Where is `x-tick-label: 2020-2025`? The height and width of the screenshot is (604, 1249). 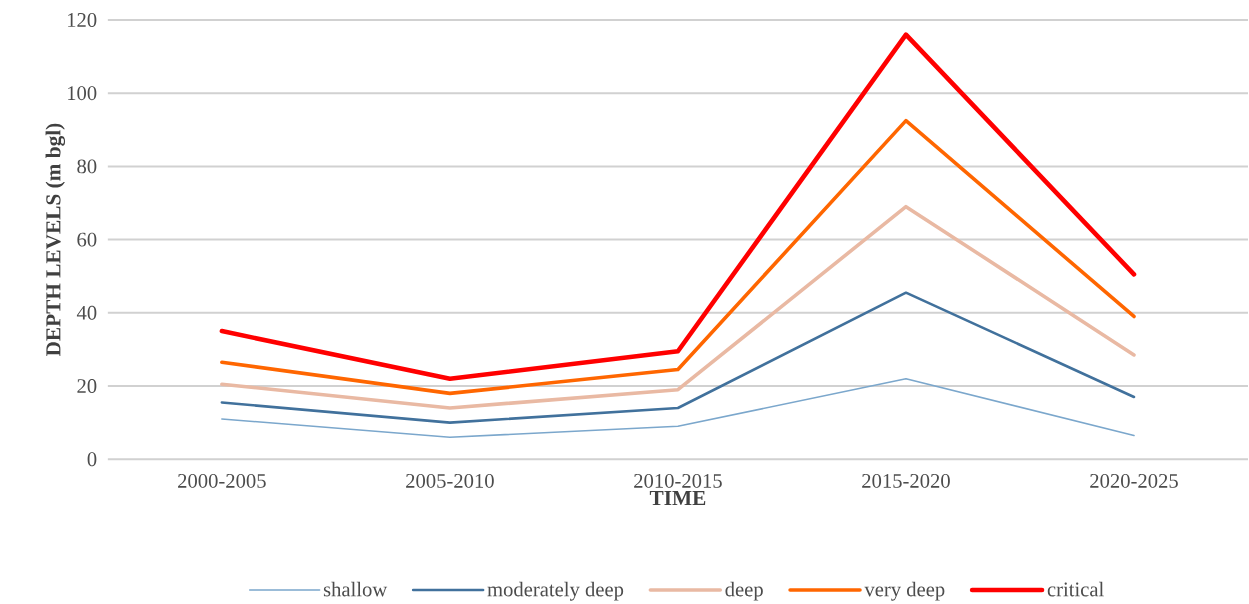 x-tick-label: 2020-2025 is located at coordinates (1134, 480).